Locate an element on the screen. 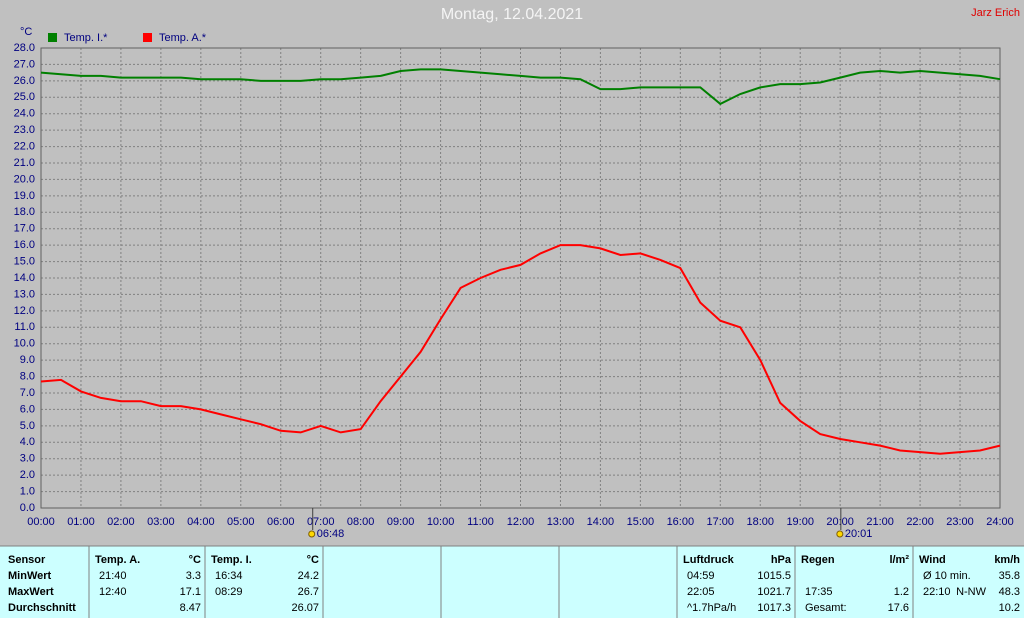  column-title: Wind is located at coordinates (932, 560).